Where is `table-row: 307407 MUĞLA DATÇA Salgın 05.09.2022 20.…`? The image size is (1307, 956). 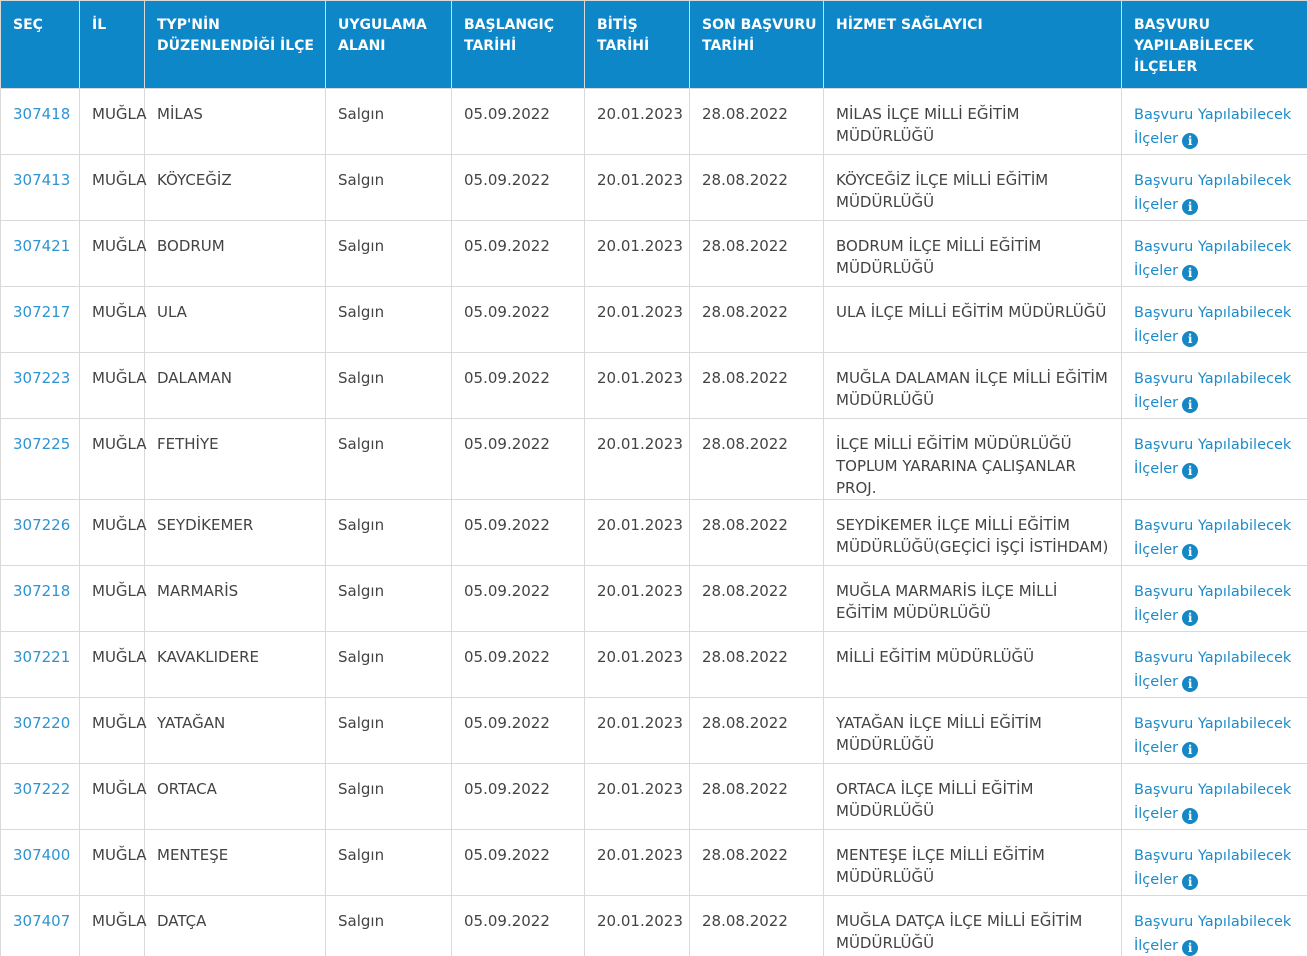 table-row: 307407 MUĞLA DATÇA Salgın 05.09.2022 20.… is located at coordinates (653, 925).